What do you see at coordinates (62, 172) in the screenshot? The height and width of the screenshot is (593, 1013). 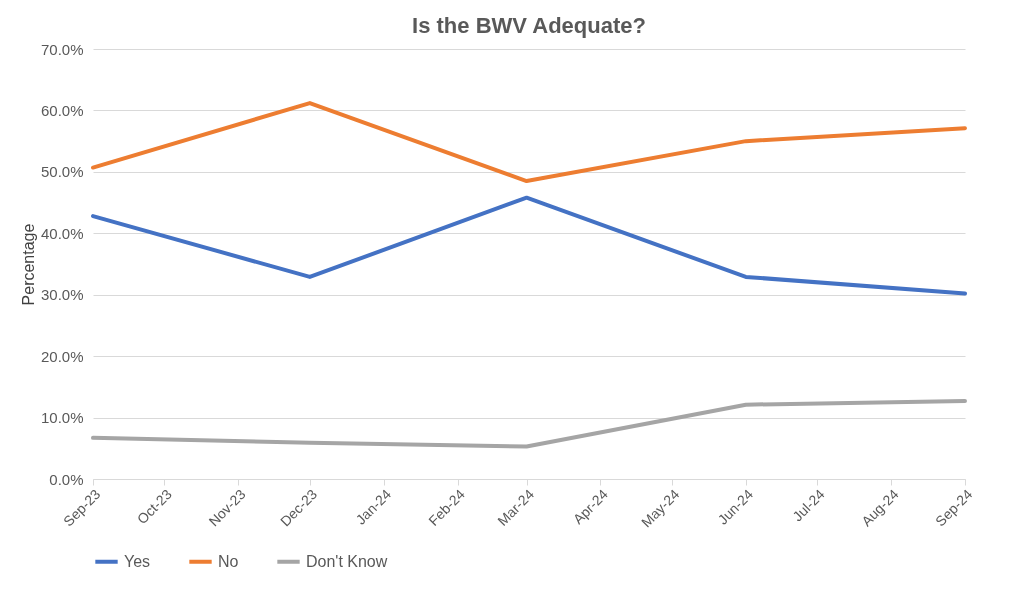 I see `y-tick-label: 50.0%` at bounding box center [62, 172].